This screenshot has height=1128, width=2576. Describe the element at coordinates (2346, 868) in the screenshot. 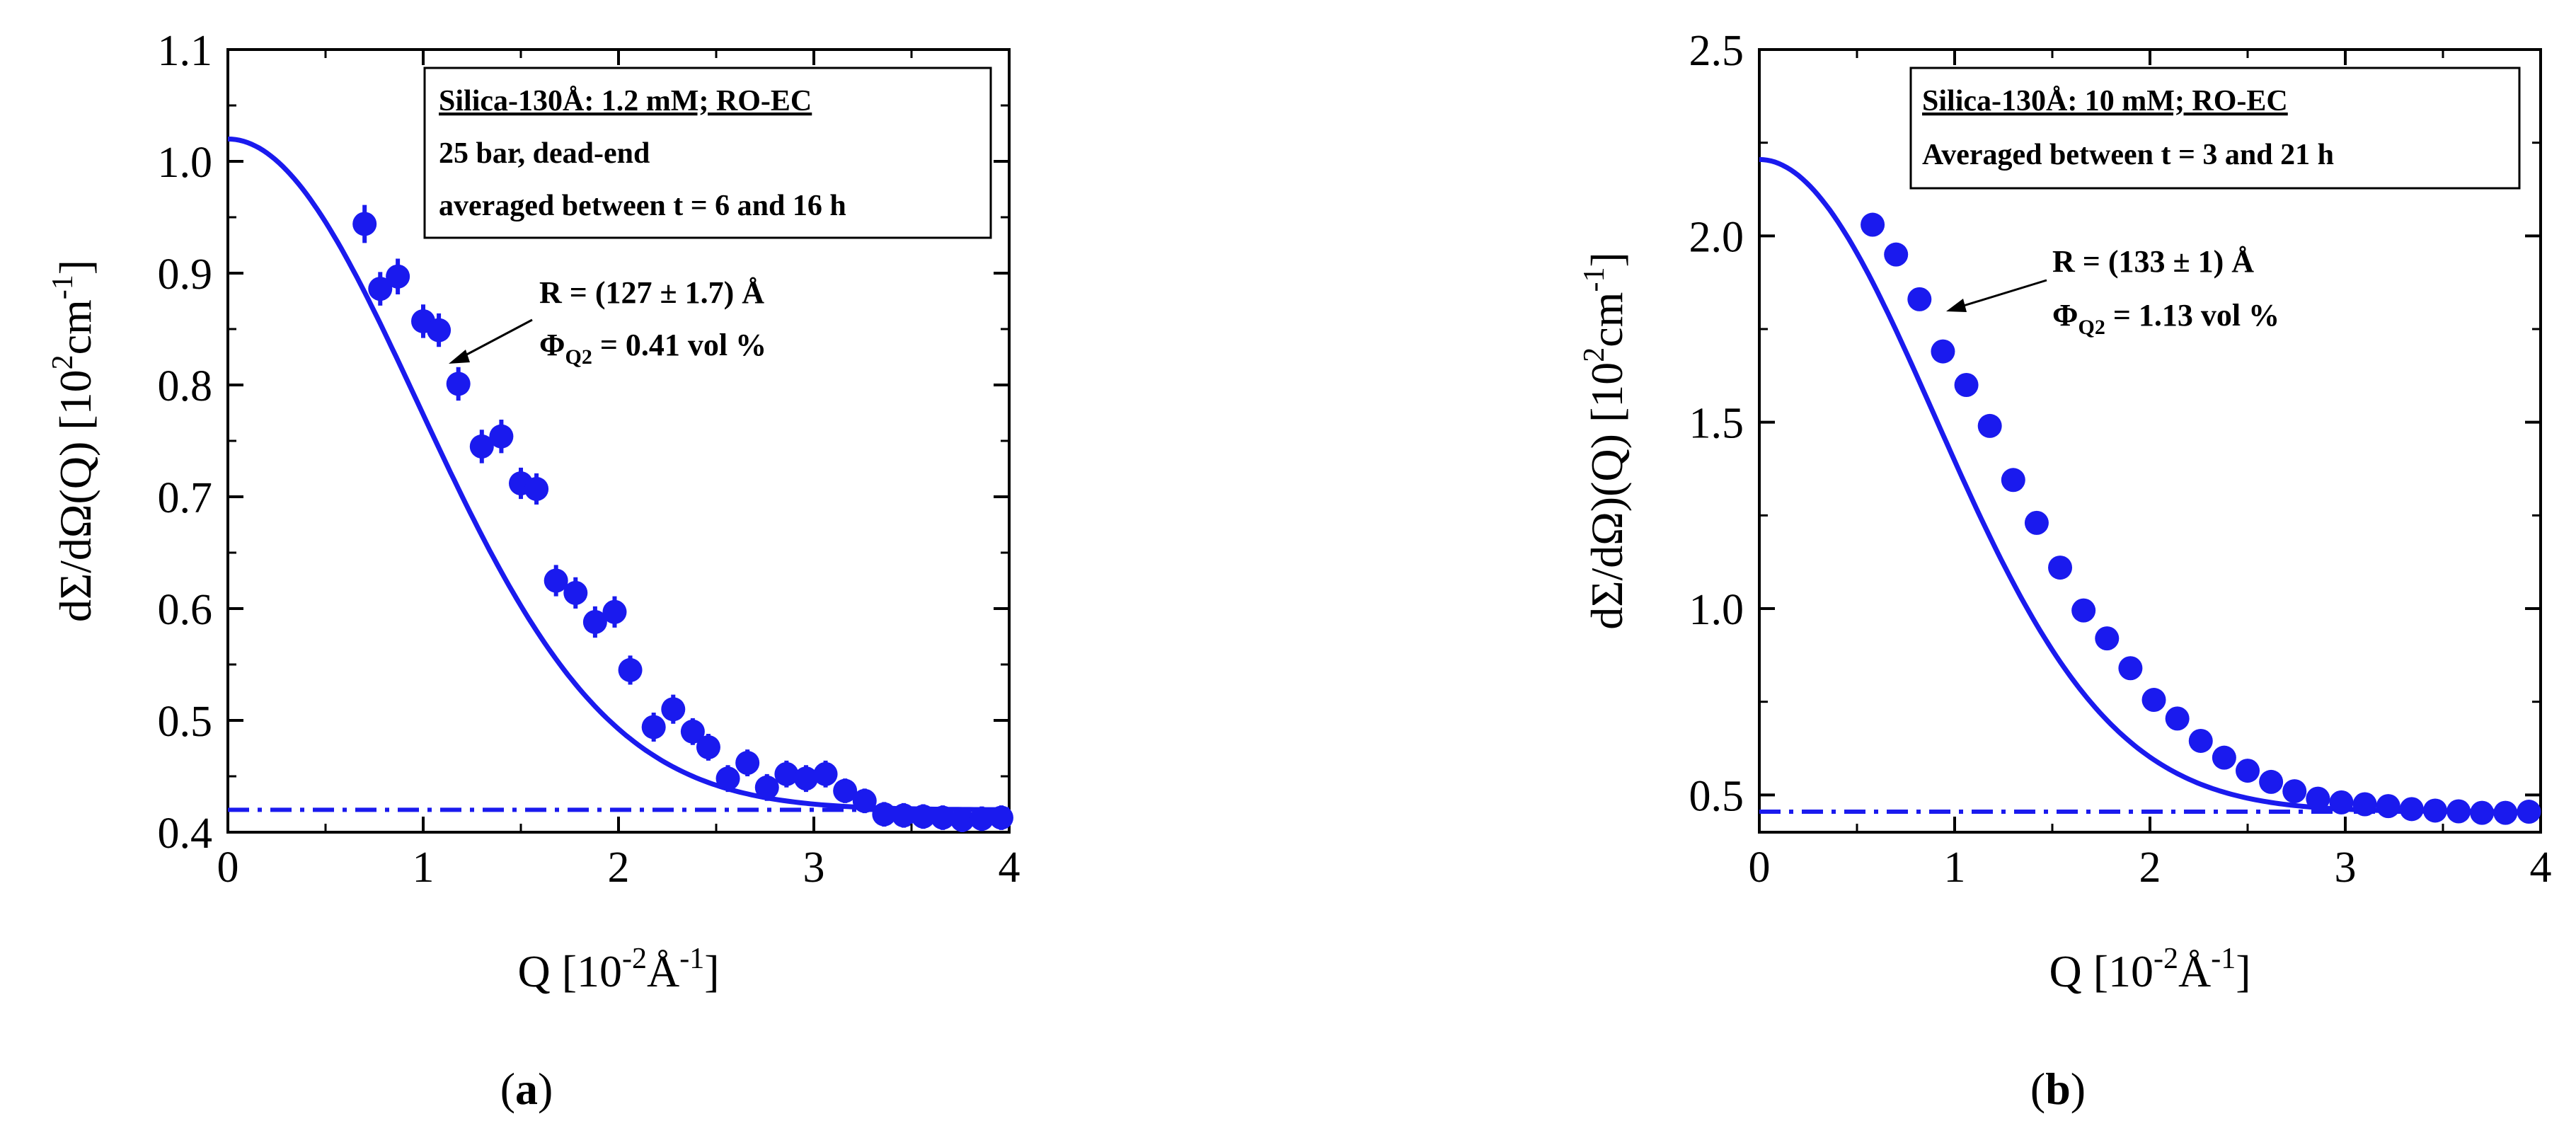

I see `x-tick-label-b-3: 3` at that location.